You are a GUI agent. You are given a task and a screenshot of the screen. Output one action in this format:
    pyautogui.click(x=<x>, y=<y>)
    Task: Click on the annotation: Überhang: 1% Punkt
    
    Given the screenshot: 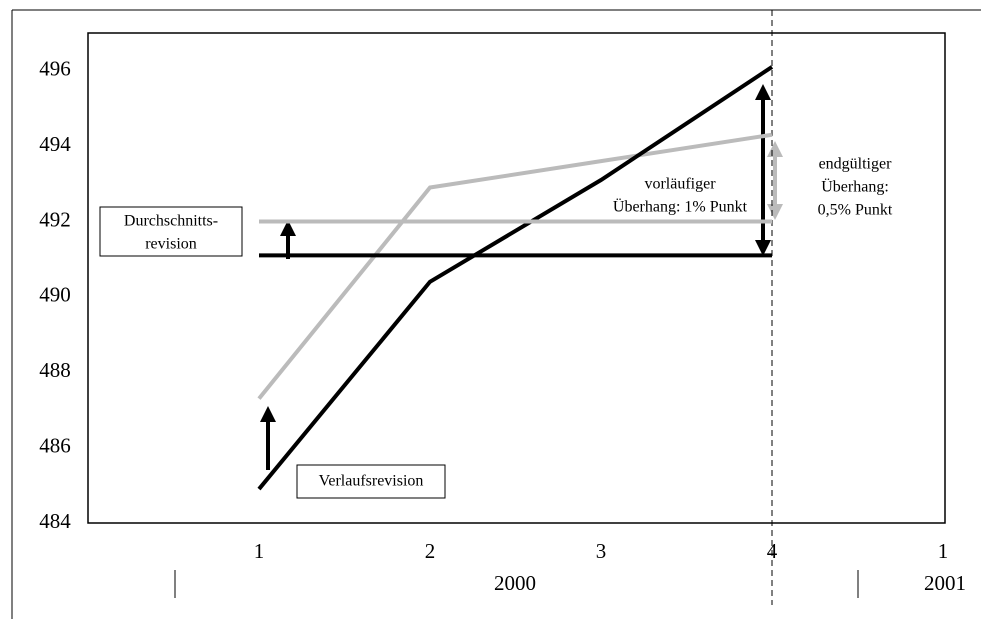 What is the action you would take?
    pyautogui.click(x=680, y=207)
    